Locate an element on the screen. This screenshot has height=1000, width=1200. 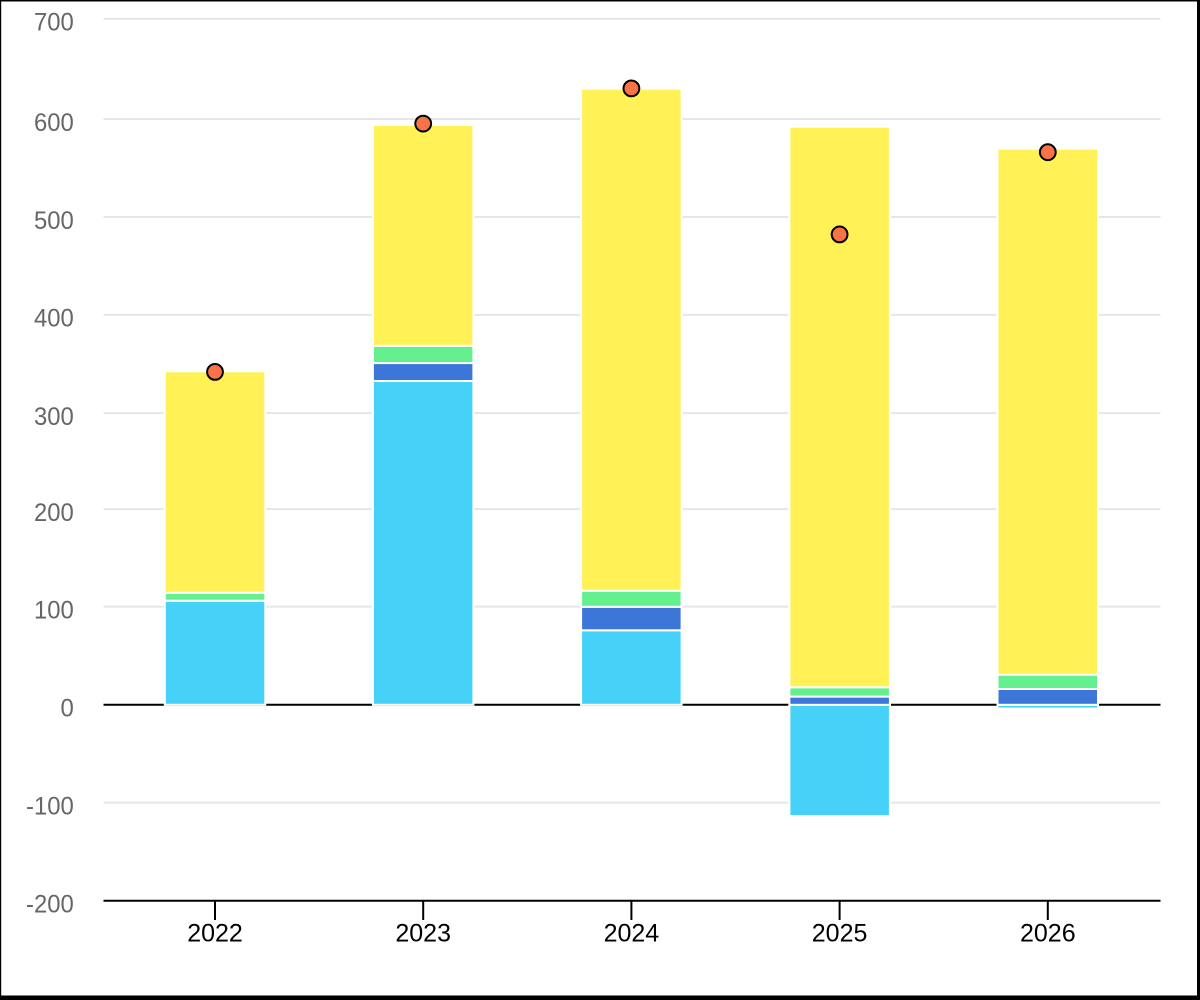
svg-text: -200 is located at coordinates (50, 905).